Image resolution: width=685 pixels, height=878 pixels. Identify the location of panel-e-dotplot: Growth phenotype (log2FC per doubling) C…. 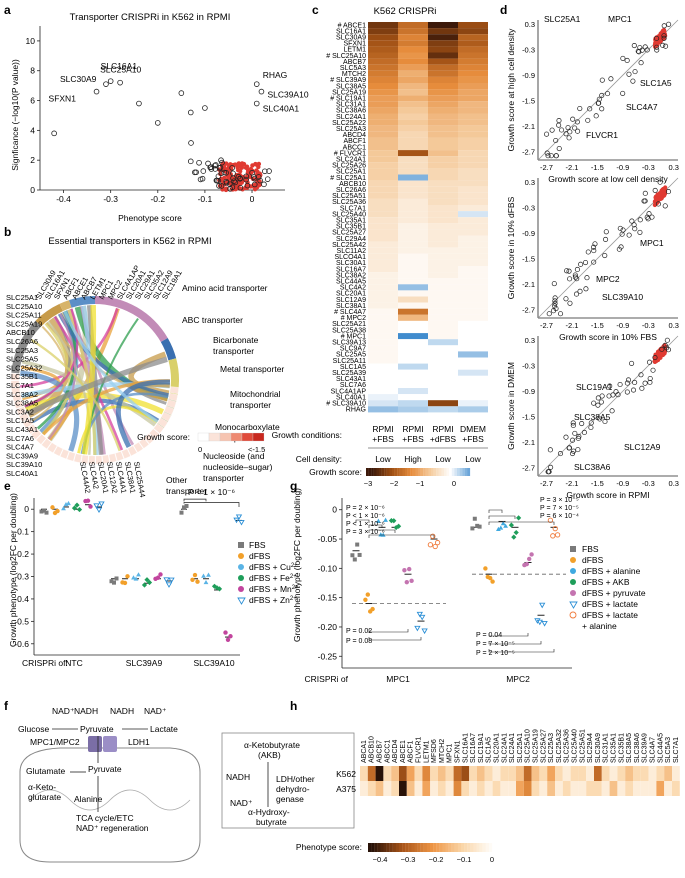
(153, 577).